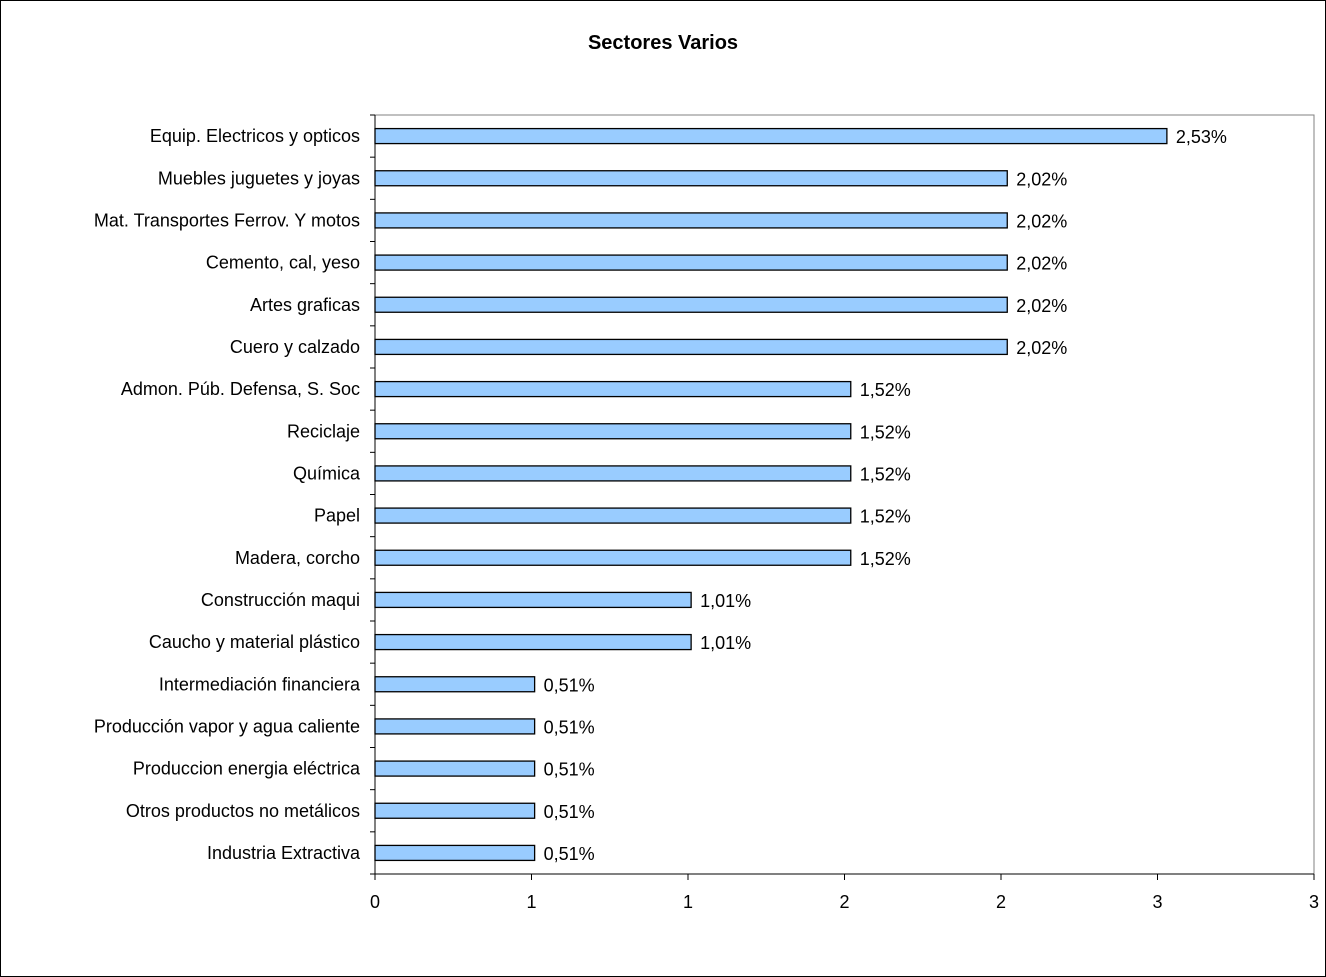 This screenshot has width=1326, height=977. What do you see at coordinates (283, 263) in the screenshot?
I see `category-label: Cemento, cal, yeso` at bounding box center [283, 263].